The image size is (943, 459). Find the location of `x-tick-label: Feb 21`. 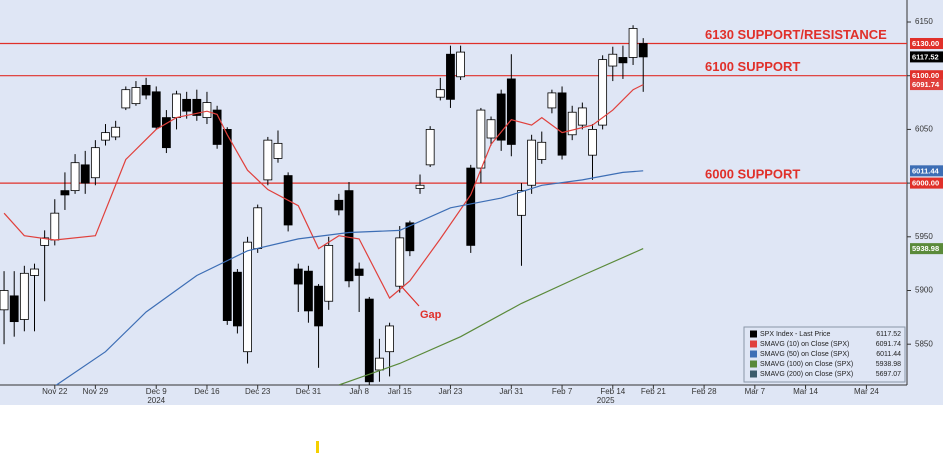

x-tick-label: Feb 21 is located at coordinates (653, 391).